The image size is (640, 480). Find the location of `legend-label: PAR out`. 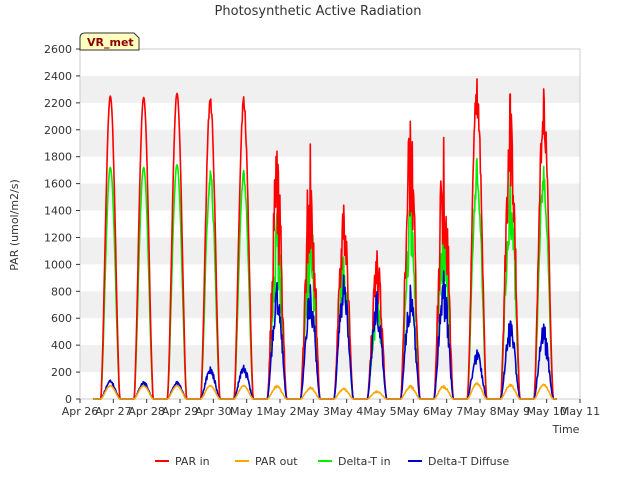

legend-label: PAR out is located at coordinates (276, 461).